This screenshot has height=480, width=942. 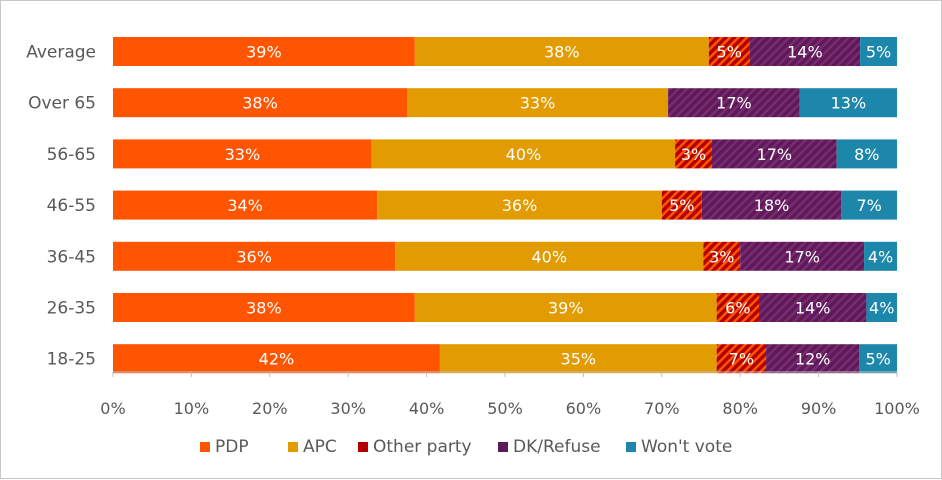 I want to click on bar-56-65-apc, so click(x=523, y=154).